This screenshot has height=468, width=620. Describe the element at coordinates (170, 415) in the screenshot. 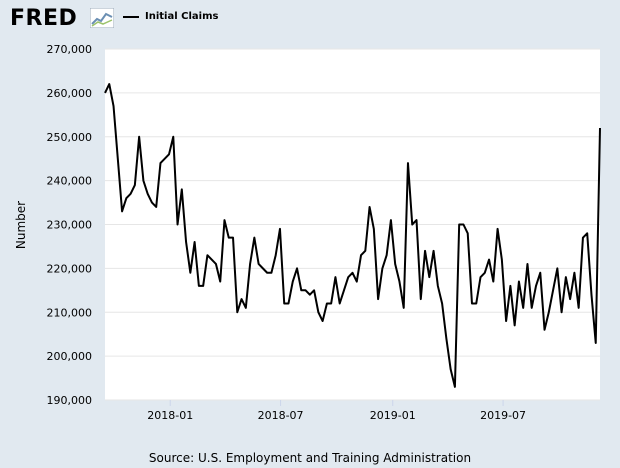

I see `x-tick-label: 2018-01` at that location.